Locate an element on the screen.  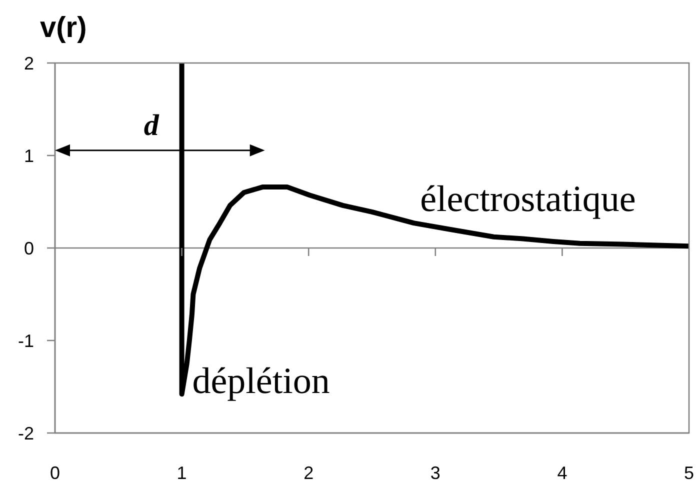
x-tick-label: 2 is located at coordinates (309, 472).